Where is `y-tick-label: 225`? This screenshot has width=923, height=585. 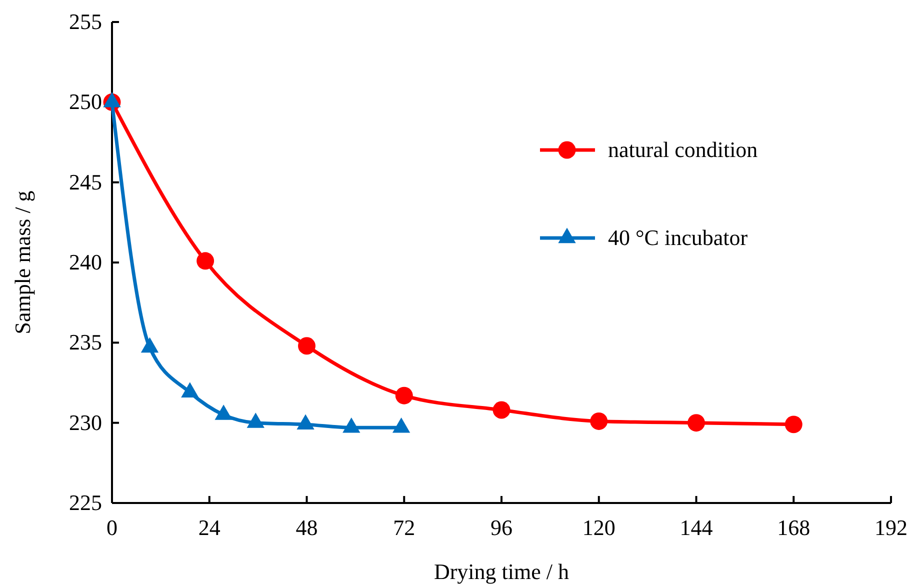 y-tick-label: 225 is located at coordinates (85, 502).